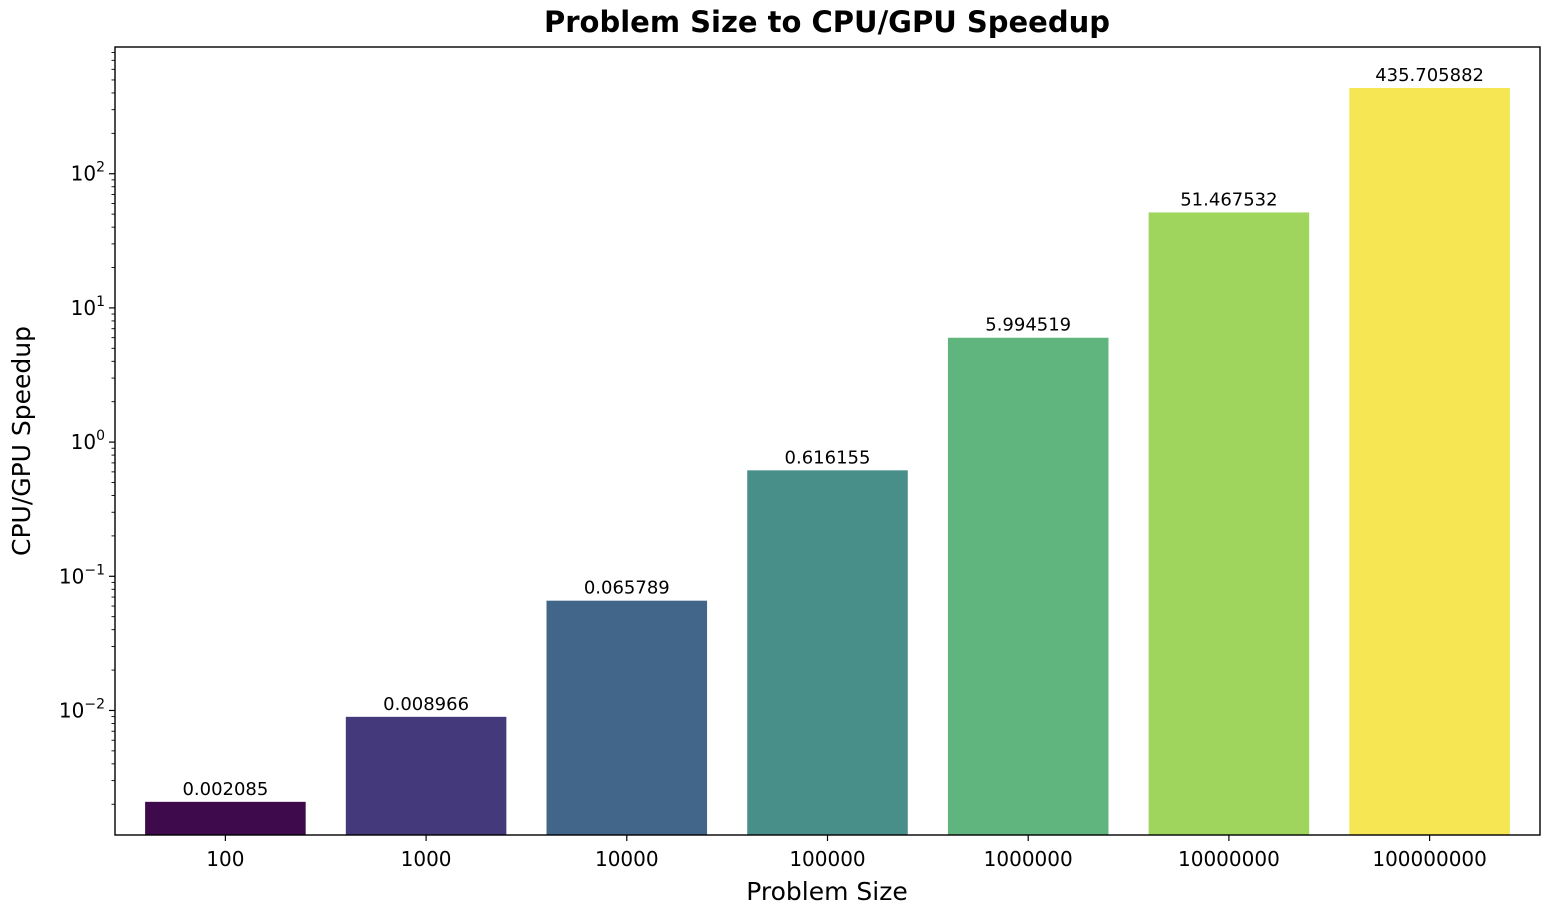 This screenshot has width=1552, height=906. I want to click on x-tick-label: 10000, so click(627, 859).